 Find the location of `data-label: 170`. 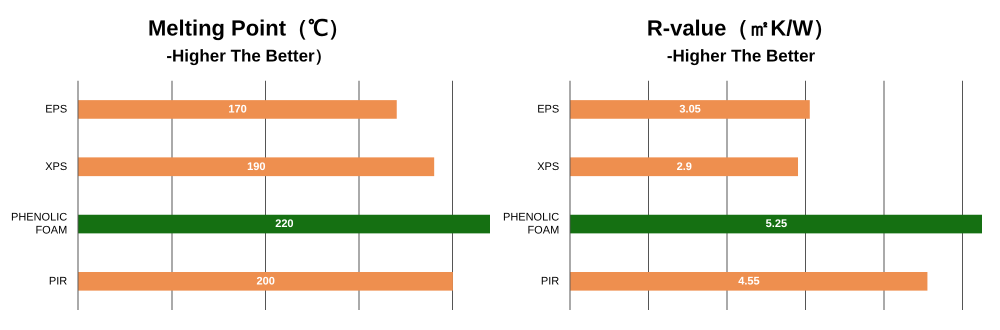

data-label: 170 is located at coordinates (237, 109).